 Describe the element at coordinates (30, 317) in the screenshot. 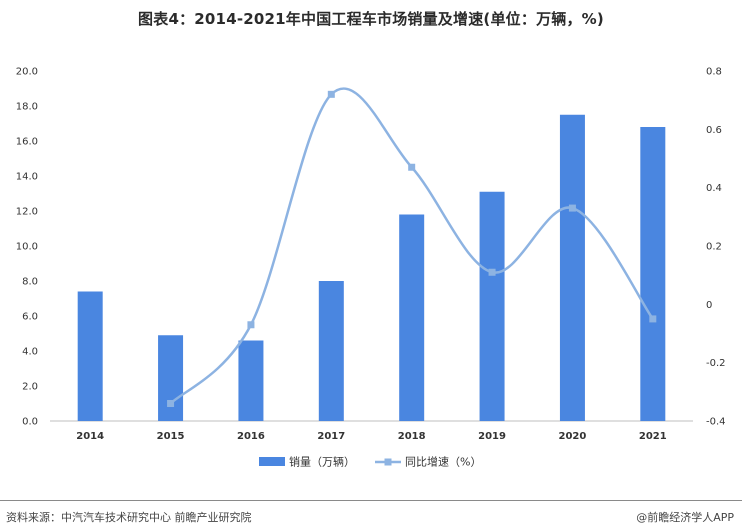

I see `y-left-tick-label: 6.0` at that location.